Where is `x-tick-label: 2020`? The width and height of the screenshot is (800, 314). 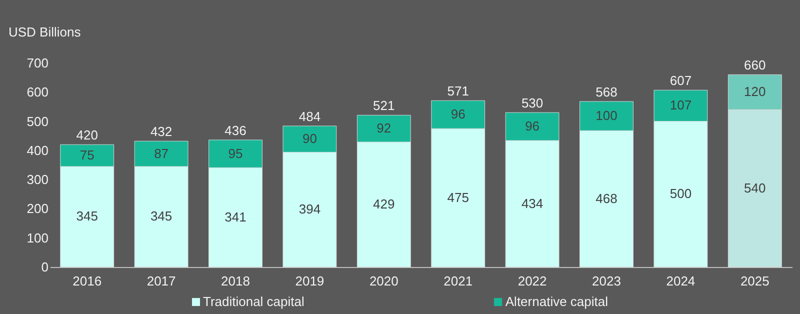 x-tick-label: 2020 is located at coordinates (383, 281).